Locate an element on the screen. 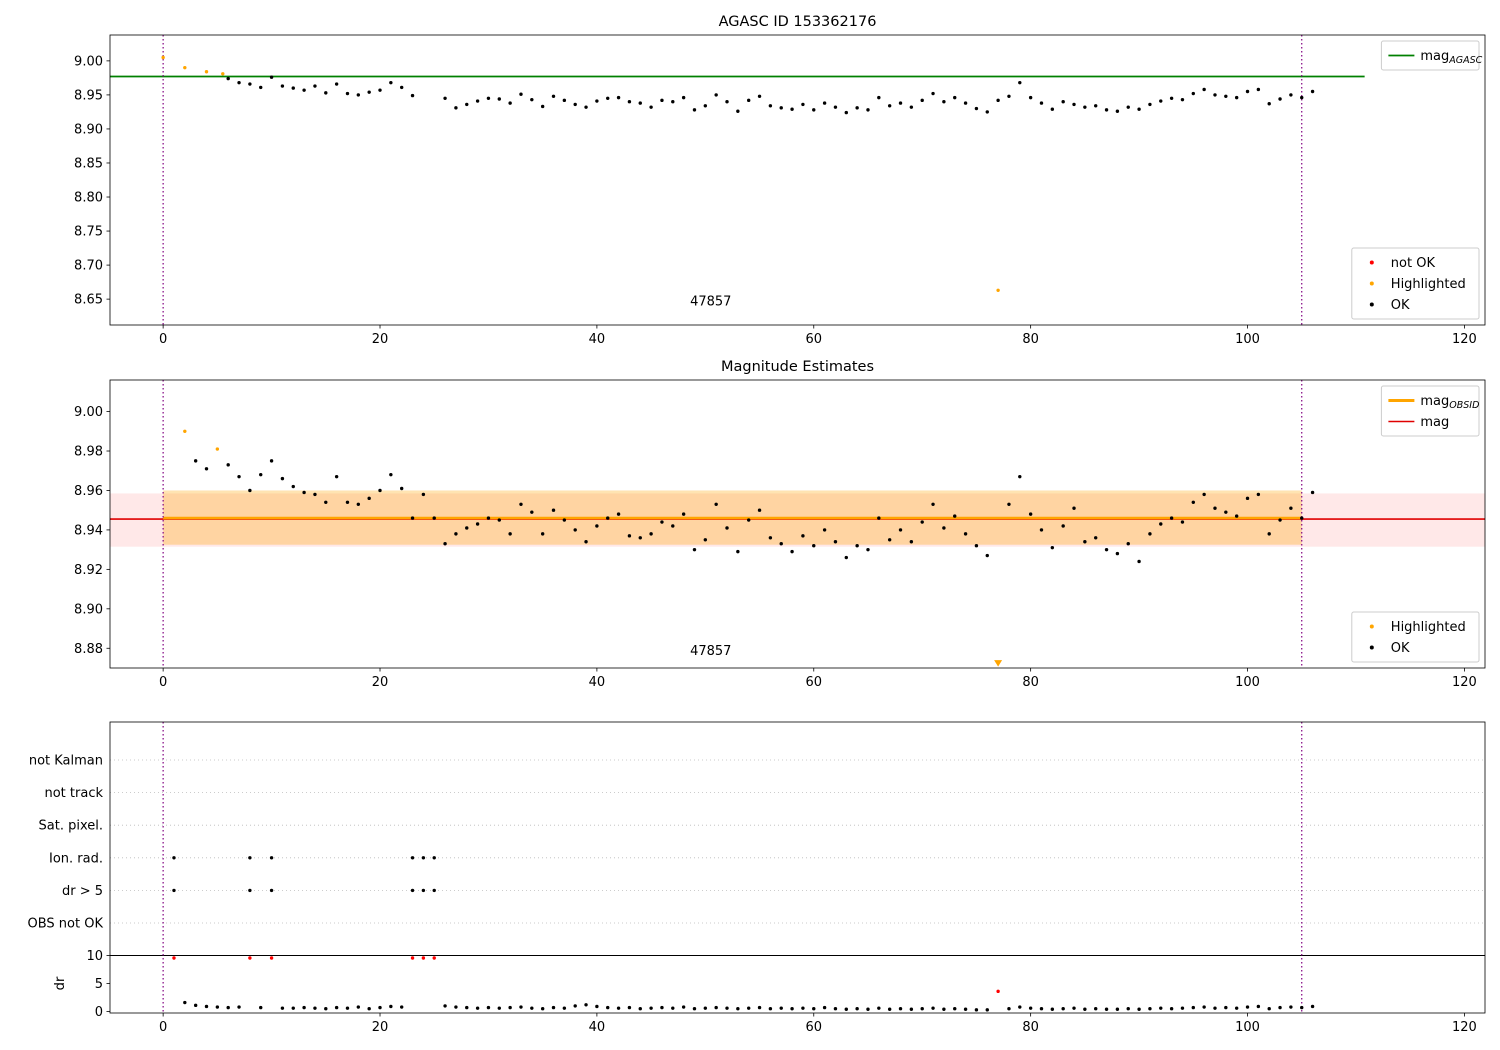  category-label: not track is located at coordinates (73, 793).